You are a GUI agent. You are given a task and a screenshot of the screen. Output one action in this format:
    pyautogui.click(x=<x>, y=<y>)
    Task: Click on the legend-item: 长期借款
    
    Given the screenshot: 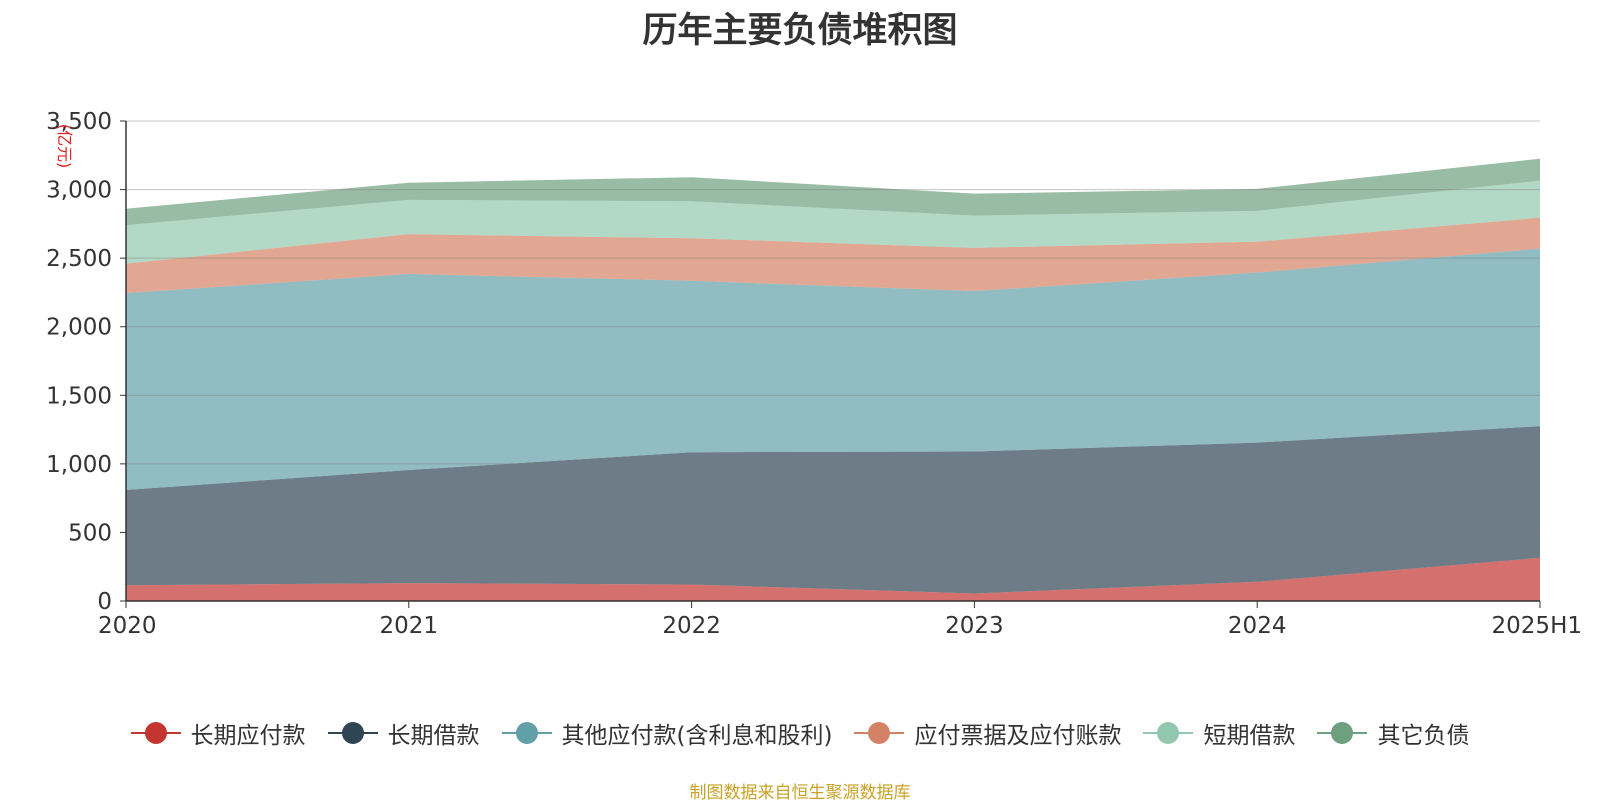 What is the action you would take?
    pyautogui.click(x=403, y=733)
    